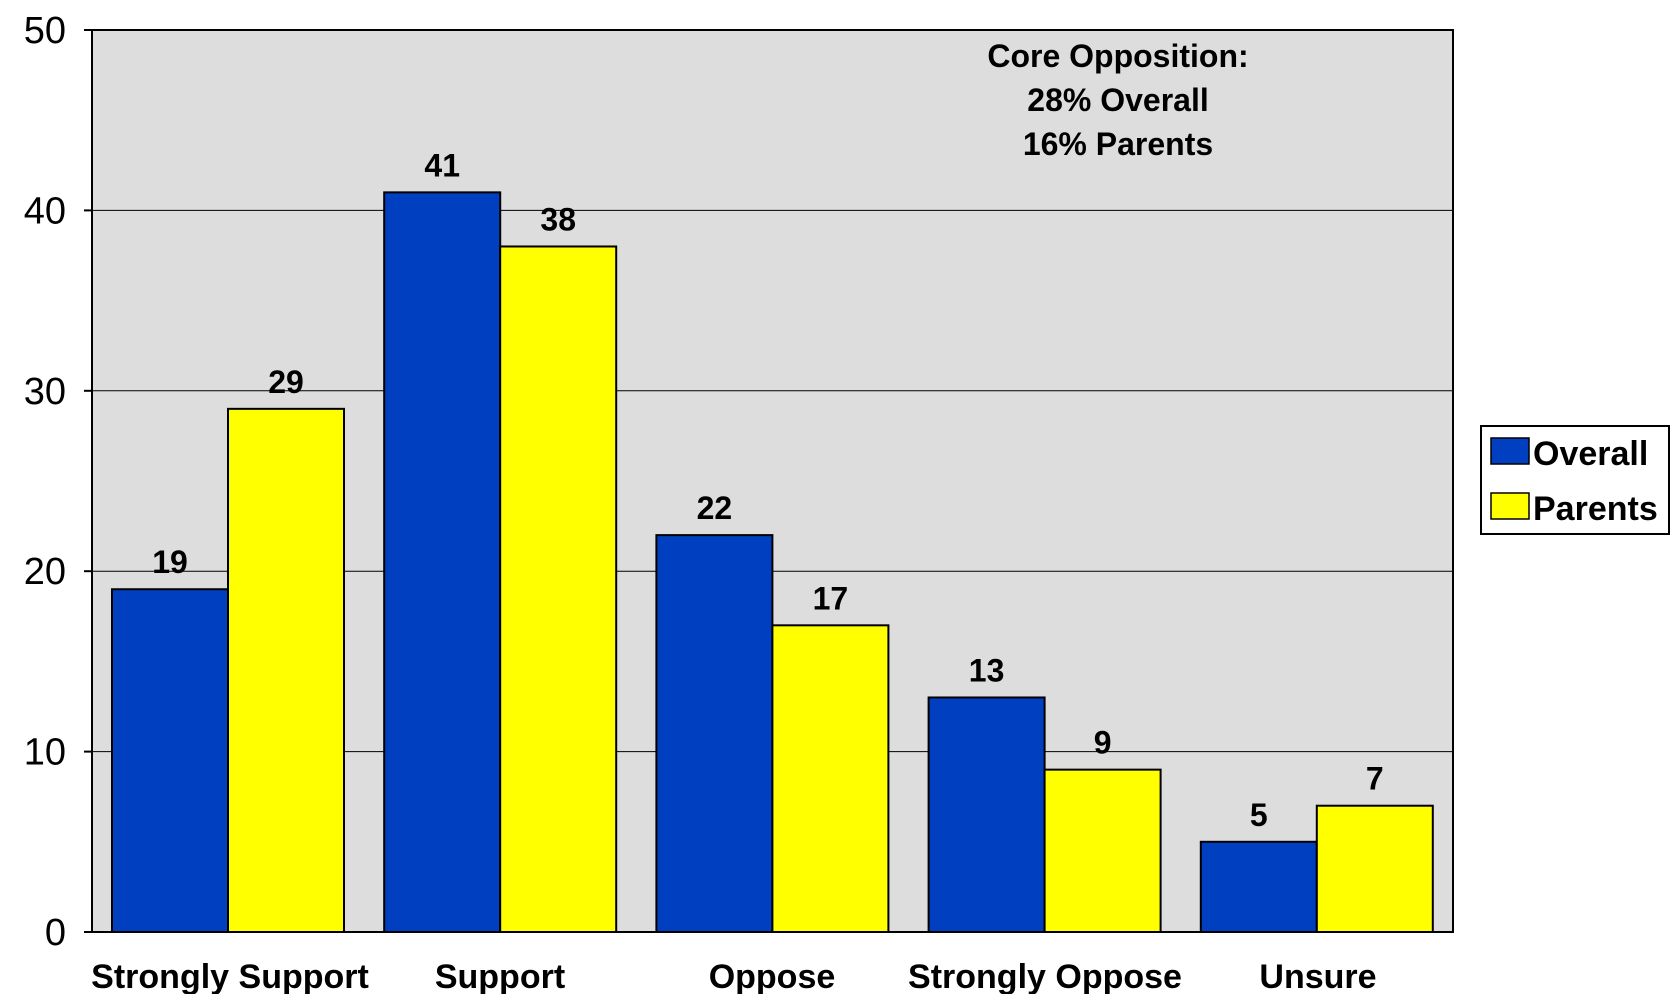 The width and height of the screenshot is (1680, 994). Describe the element at coordinates (1103, 743) in the screenshot. I see `data-label: 9` at that location.